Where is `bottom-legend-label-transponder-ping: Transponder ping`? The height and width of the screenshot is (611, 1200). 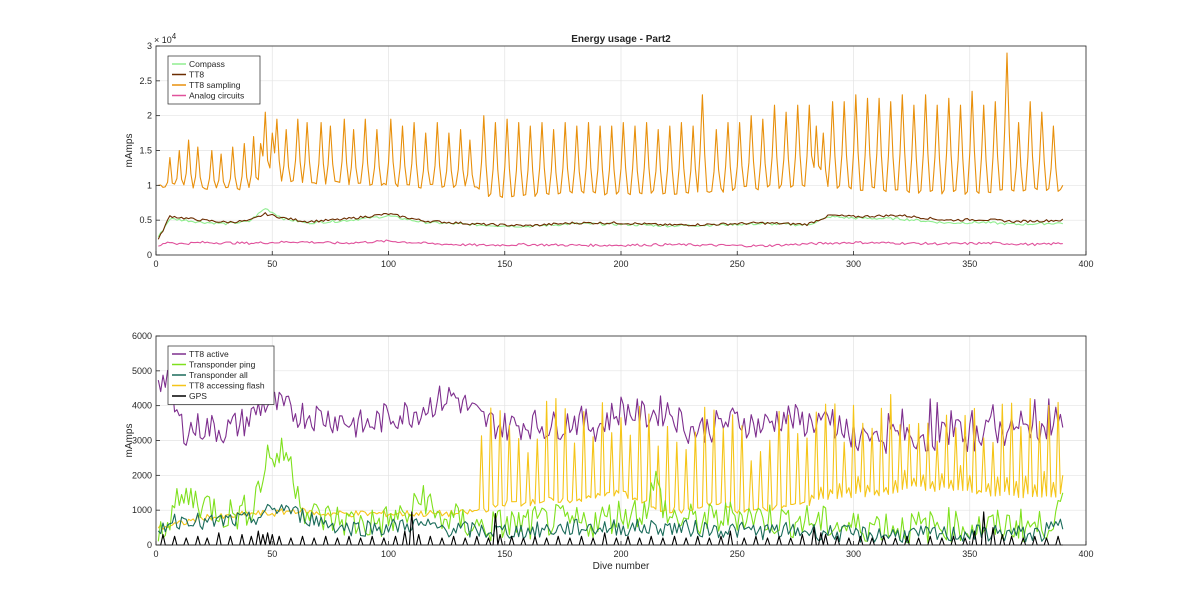
bottom-legend-label-transponder-ping: Transponder ping is located at coordinates (222, 365).